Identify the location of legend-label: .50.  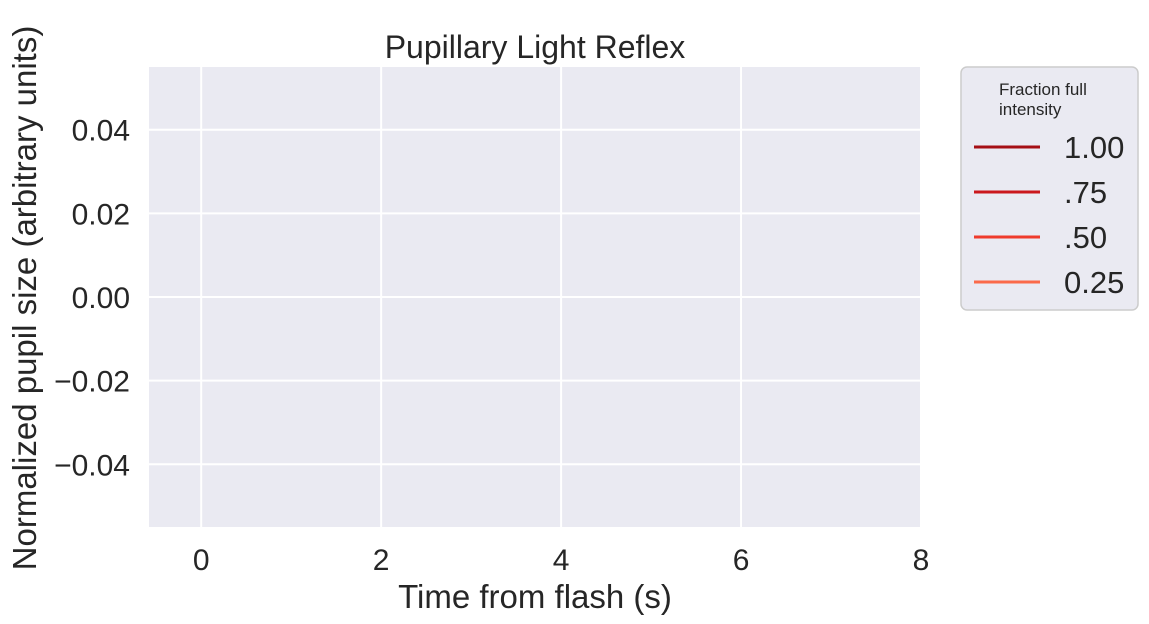
(1085, 237).